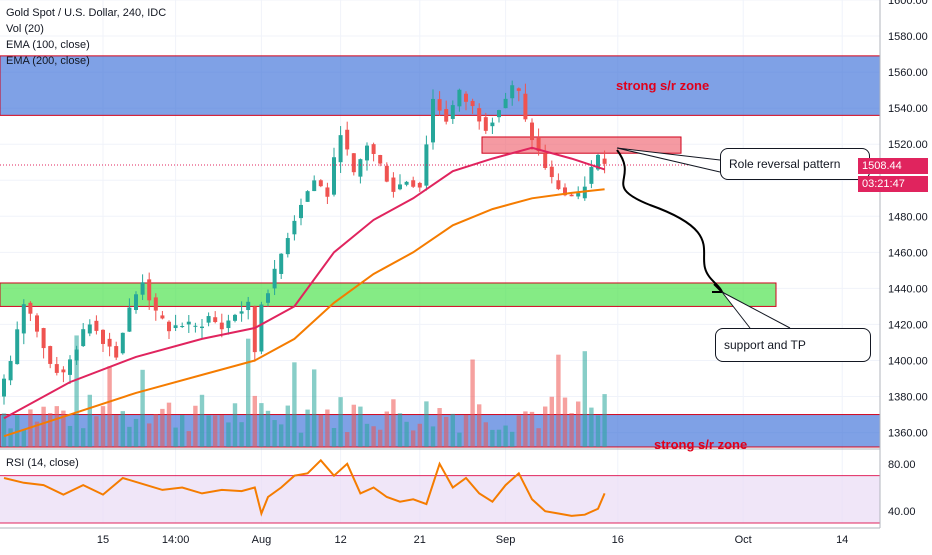 This screenshot has width=932, height=555. I want to click on time-tick-label: 14:00, so click(176, 540).